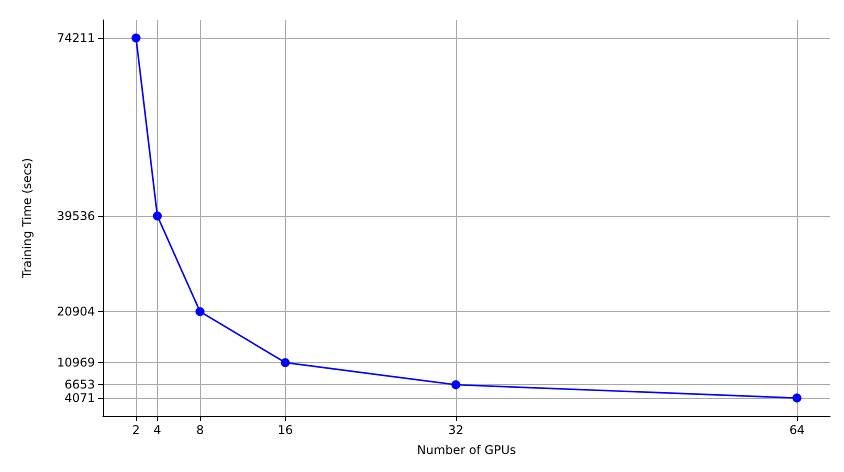  I want to click on x-axis-title: Number of GPUs, so click(466, 450).